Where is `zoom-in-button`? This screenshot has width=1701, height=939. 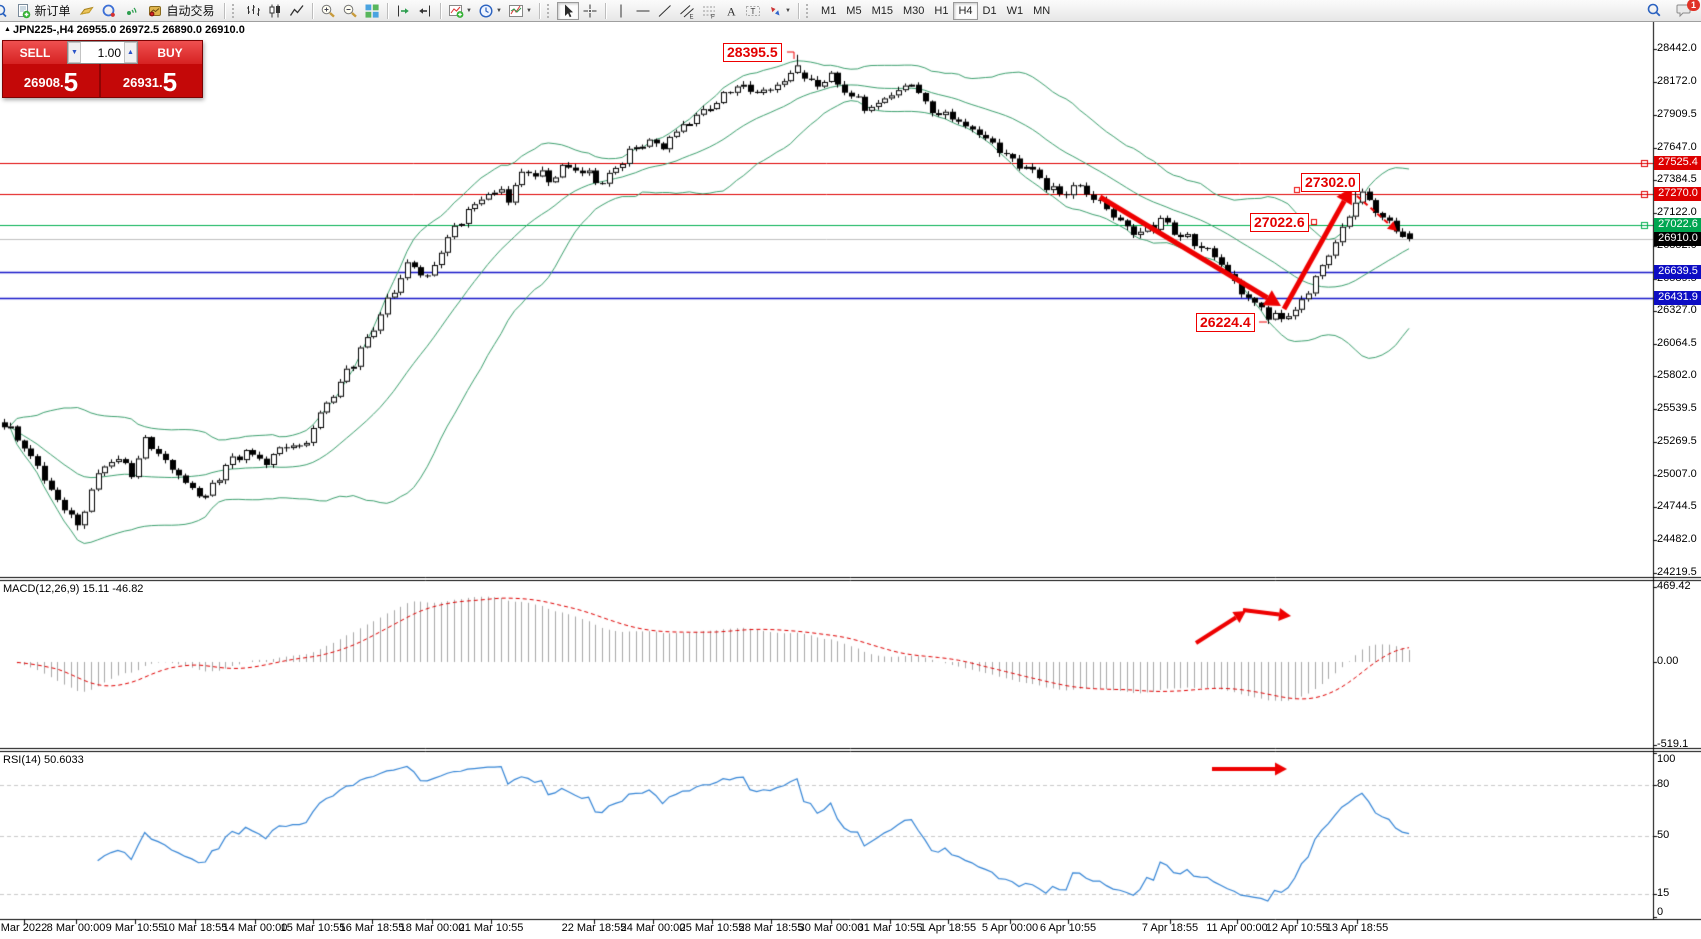 zoom-in-button is located at coordinates (328, 11).